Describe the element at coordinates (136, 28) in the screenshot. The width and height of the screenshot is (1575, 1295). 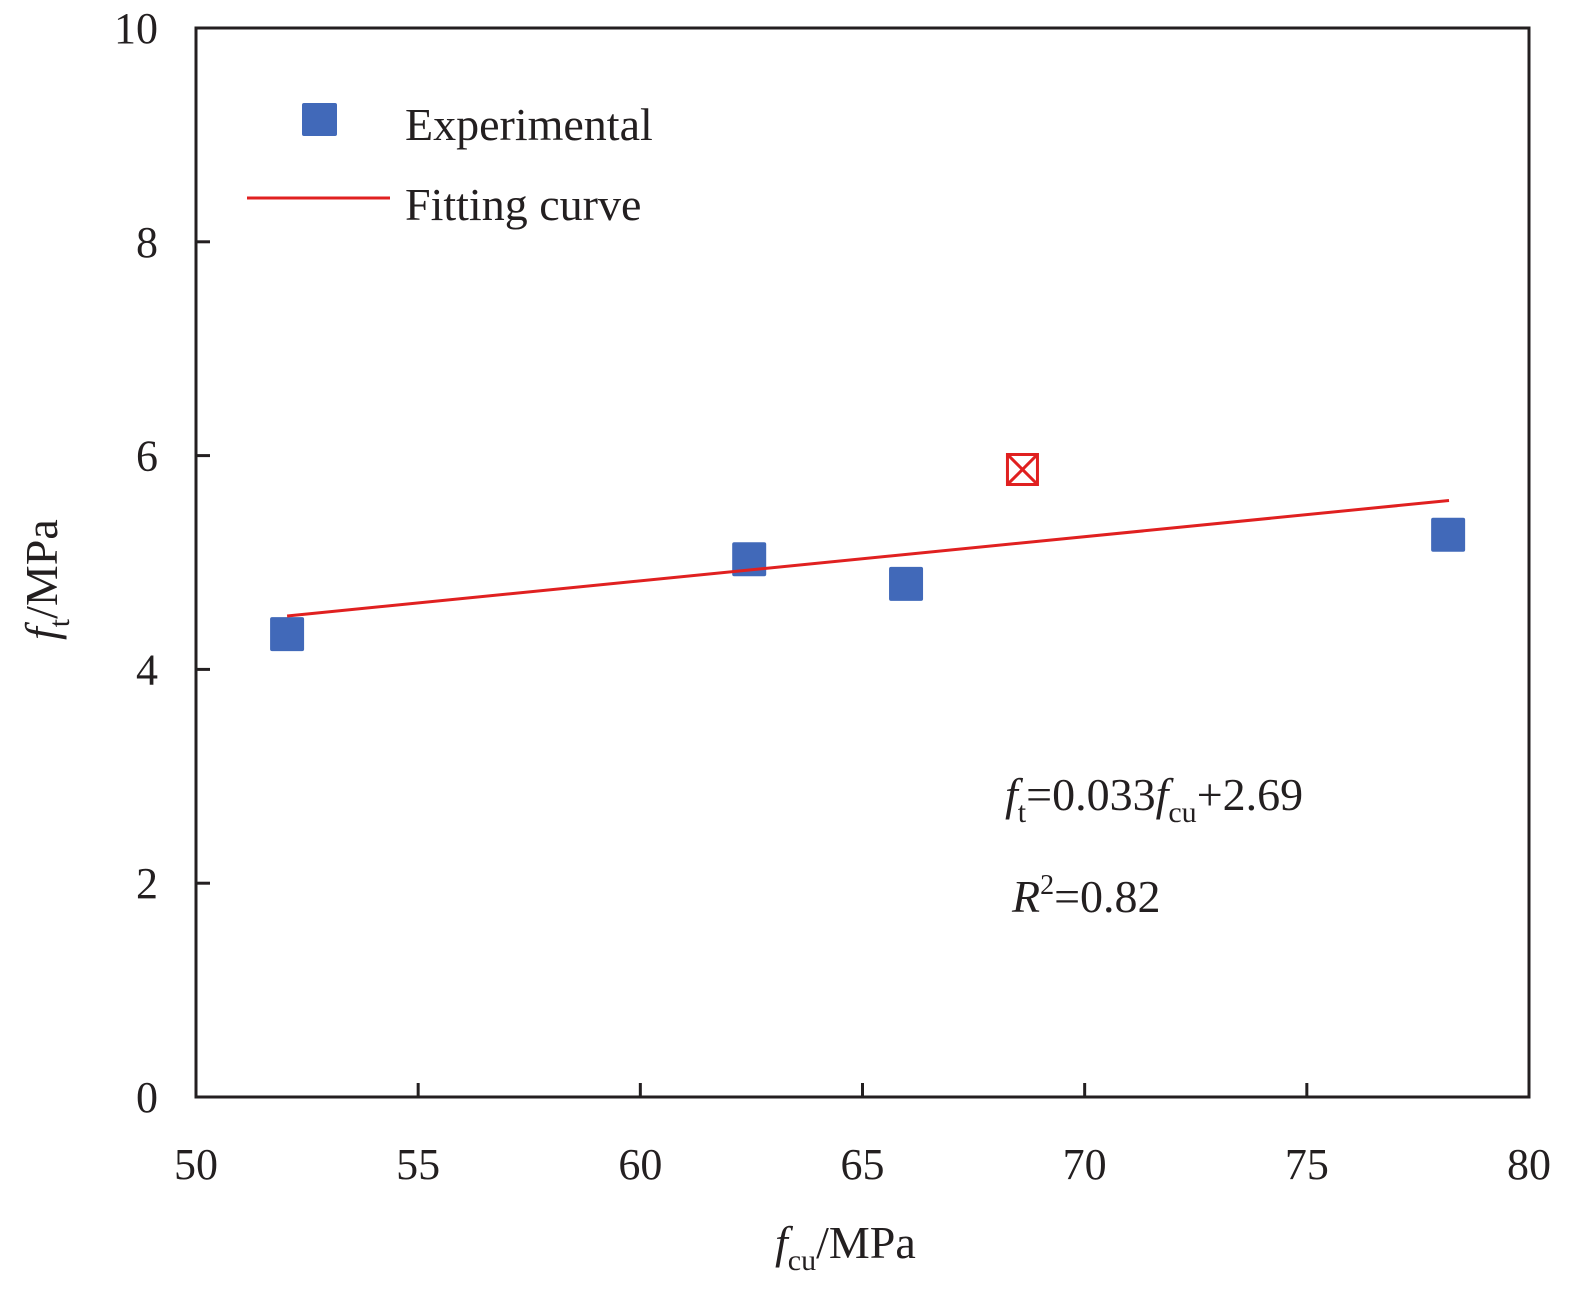
I see `y-tick-label: 10` at that location.